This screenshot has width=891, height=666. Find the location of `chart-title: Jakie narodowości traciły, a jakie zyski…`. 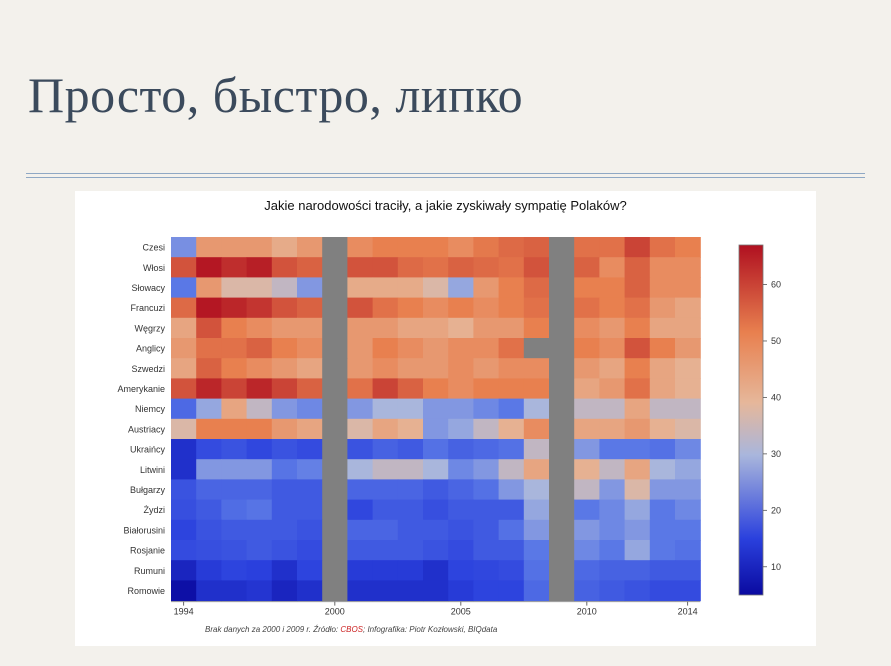

chart-title: Jakie narodowości traciły, a jakie zyski… is located at coordinates (445, 205).